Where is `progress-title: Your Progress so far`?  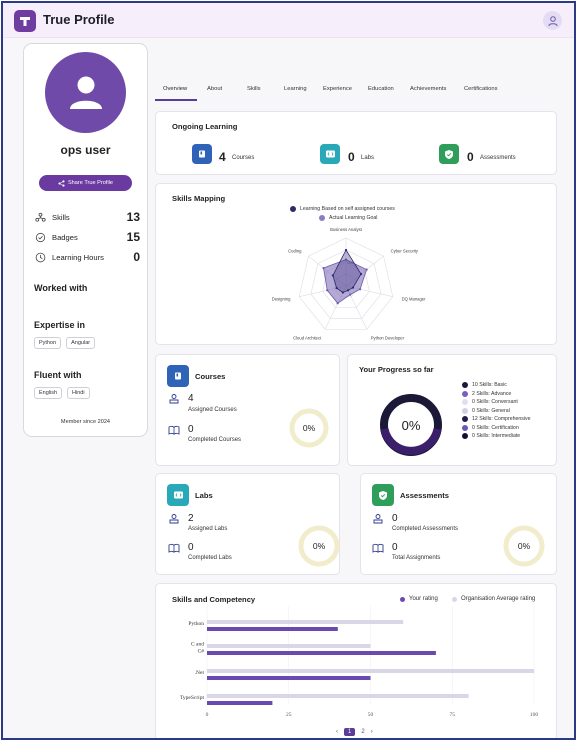 progress-title: Your Progress so far is located at coordinates (396, 369).